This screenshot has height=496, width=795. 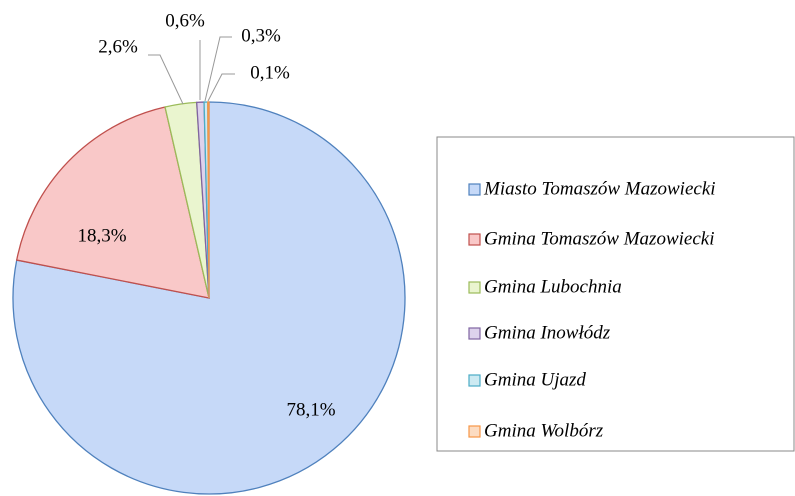 I want to click on data-label: 18,3%, so click(x=101, y=235).